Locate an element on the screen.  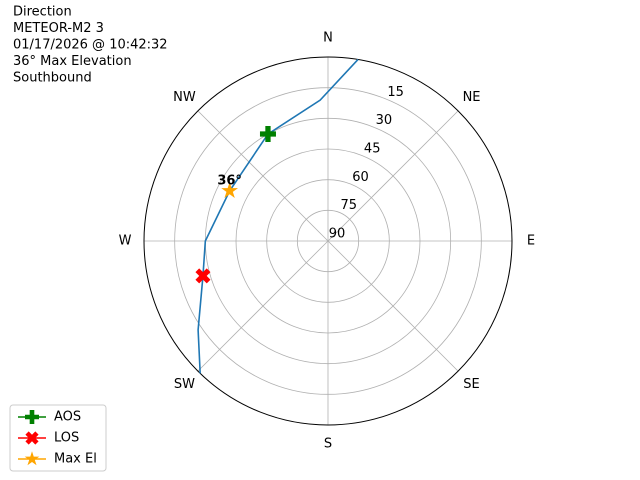
marker-plus is located at coordinates (267, 134).